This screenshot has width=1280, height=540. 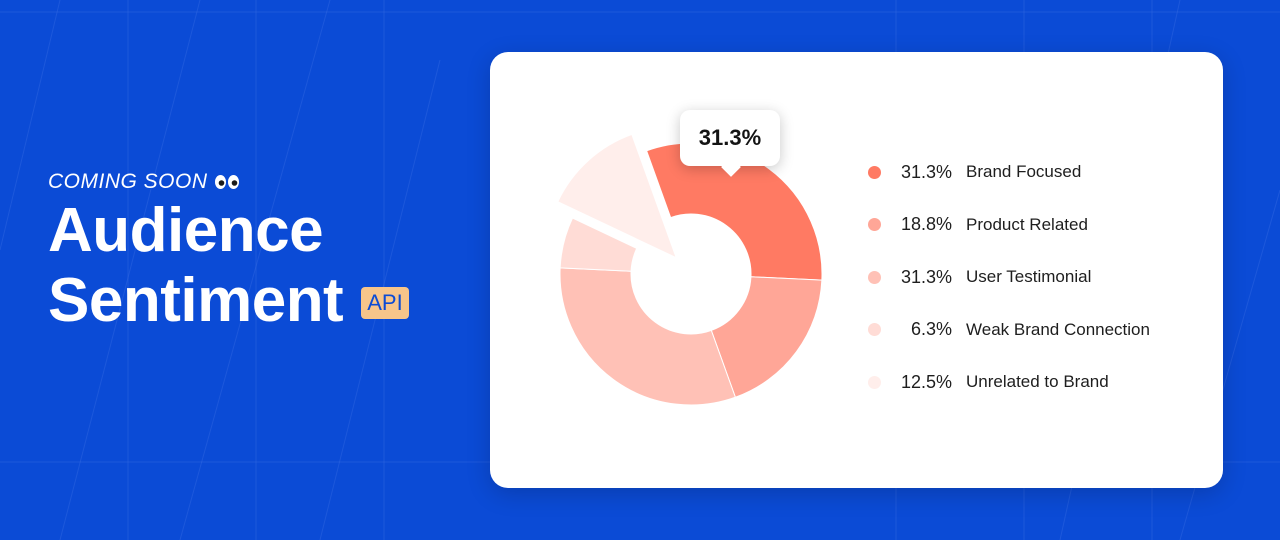 I want to click on legend-label: Product Related, so click(x=1027, y=224).